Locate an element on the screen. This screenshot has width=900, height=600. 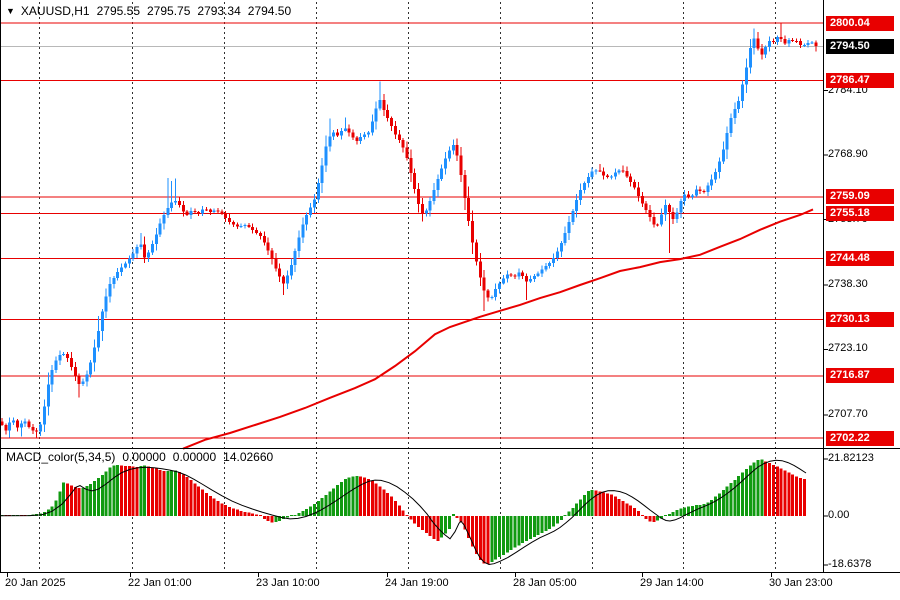
time-tick-label: 24 Jan 19:00 is located at coordinates (417, 583).